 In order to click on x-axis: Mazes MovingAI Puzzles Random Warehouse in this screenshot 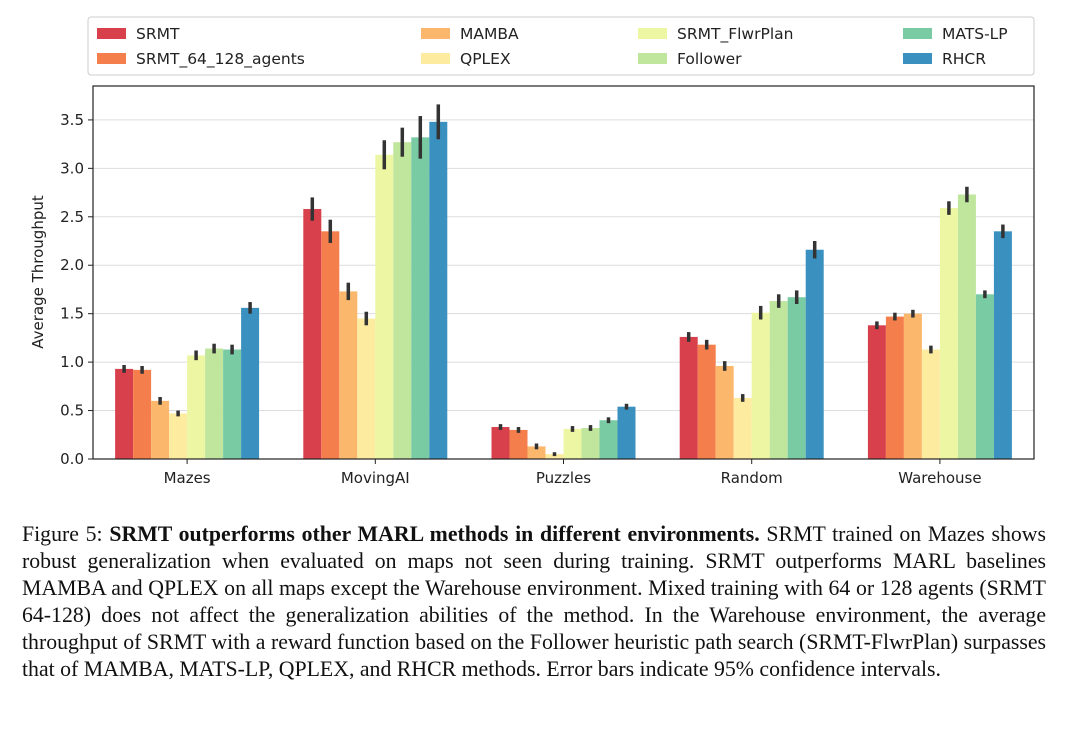, I will do `click(573, 473)`.